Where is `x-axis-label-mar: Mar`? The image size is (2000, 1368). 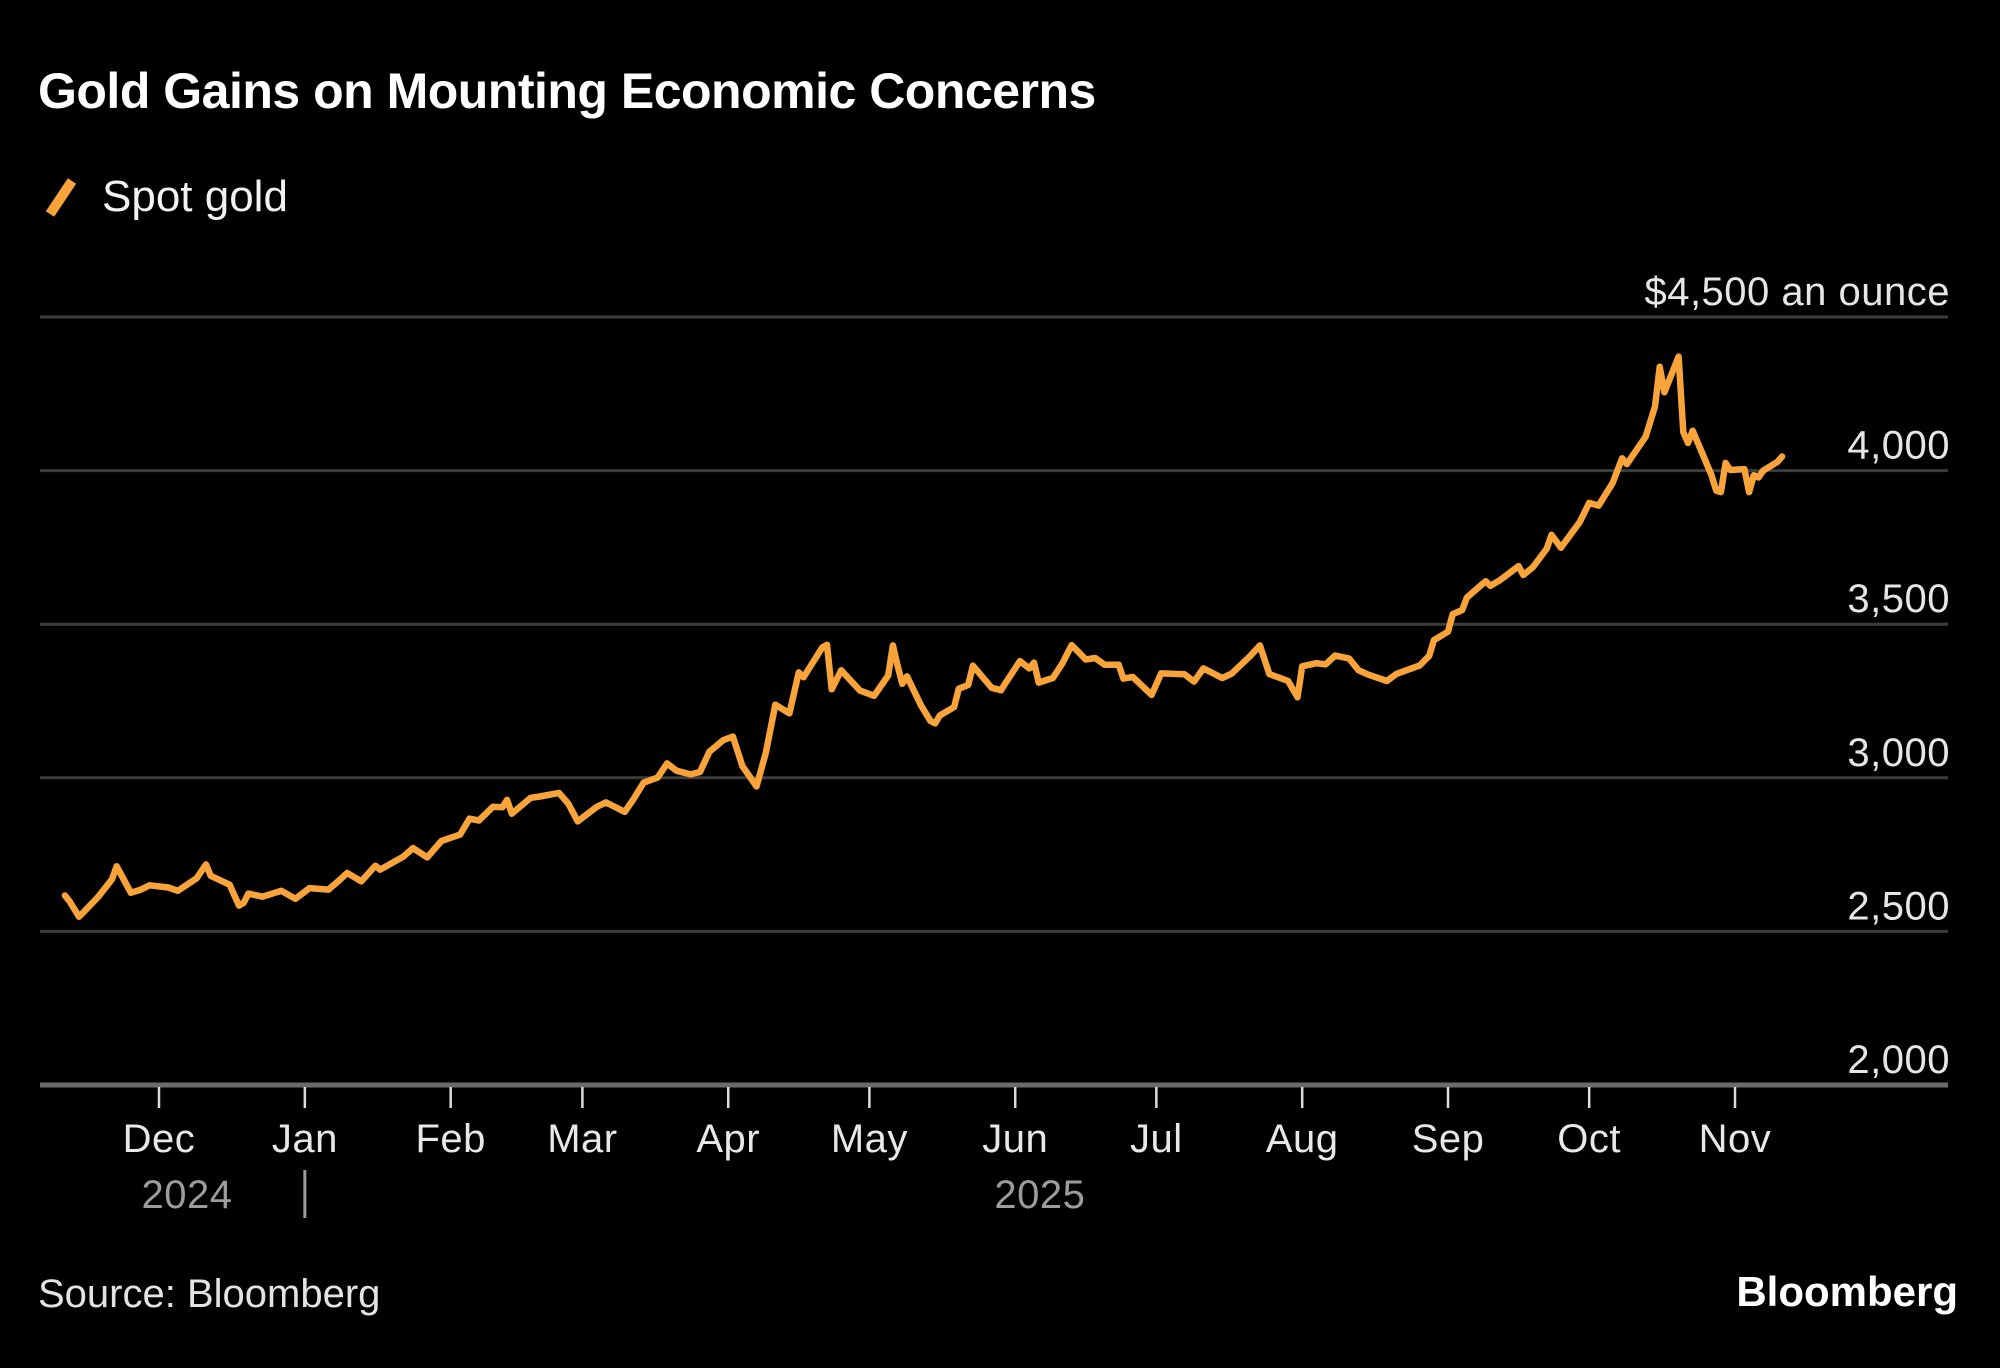 x-axis-label-mar: Mar is located at coordinates (582, 1139).